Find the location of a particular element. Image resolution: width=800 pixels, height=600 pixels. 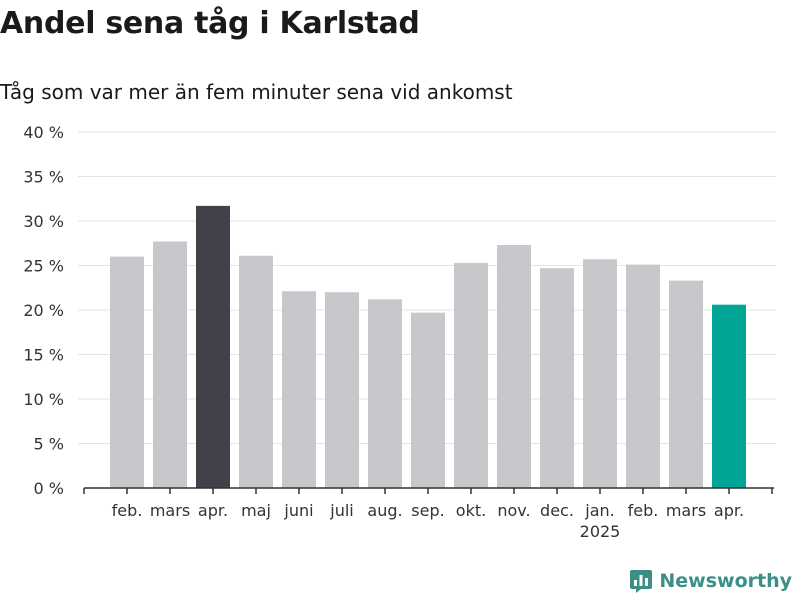

x-tick-label: aug. is located at coordinates (384, 510).